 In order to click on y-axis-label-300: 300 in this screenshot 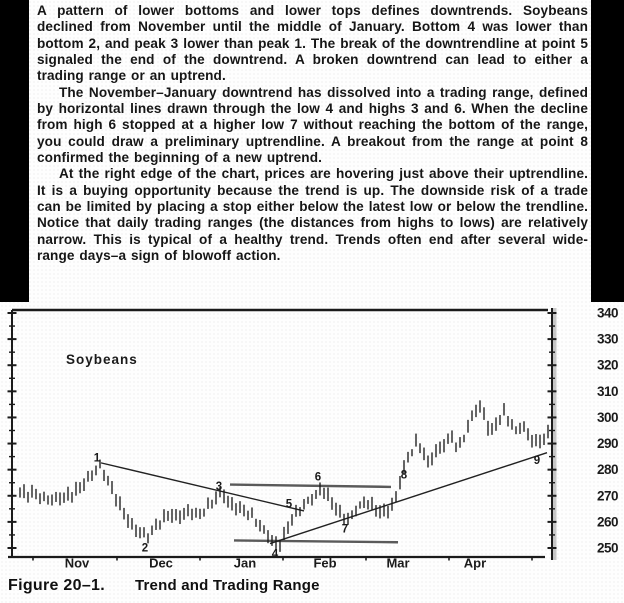, I will do `click(607, 417)`.